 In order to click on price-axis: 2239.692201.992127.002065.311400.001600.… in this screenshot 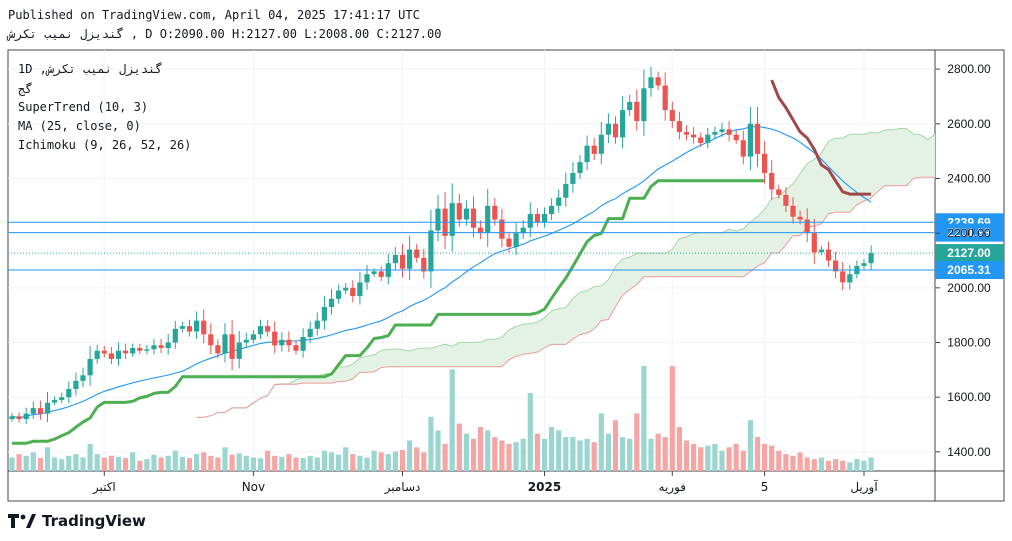, I will do `click(969, 260)`.